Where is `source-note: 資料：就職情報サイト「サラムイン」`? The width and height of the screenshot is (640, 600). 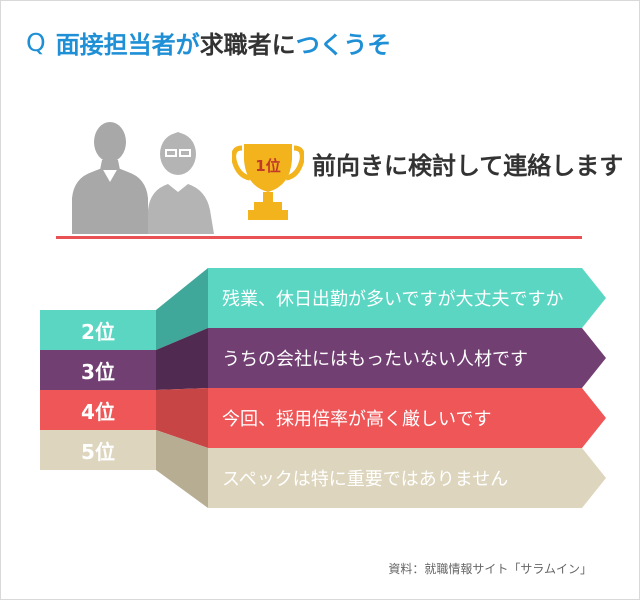 source-note: 資料：就職情報サイト「サラムイン」 is located at coordinates (490, 569).